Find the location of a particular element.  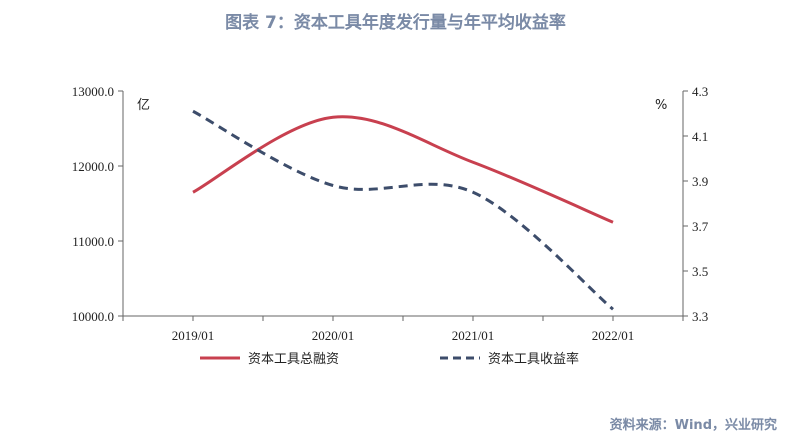

legend-label: 资本工具总融资 is located at coordinates (293, 359).